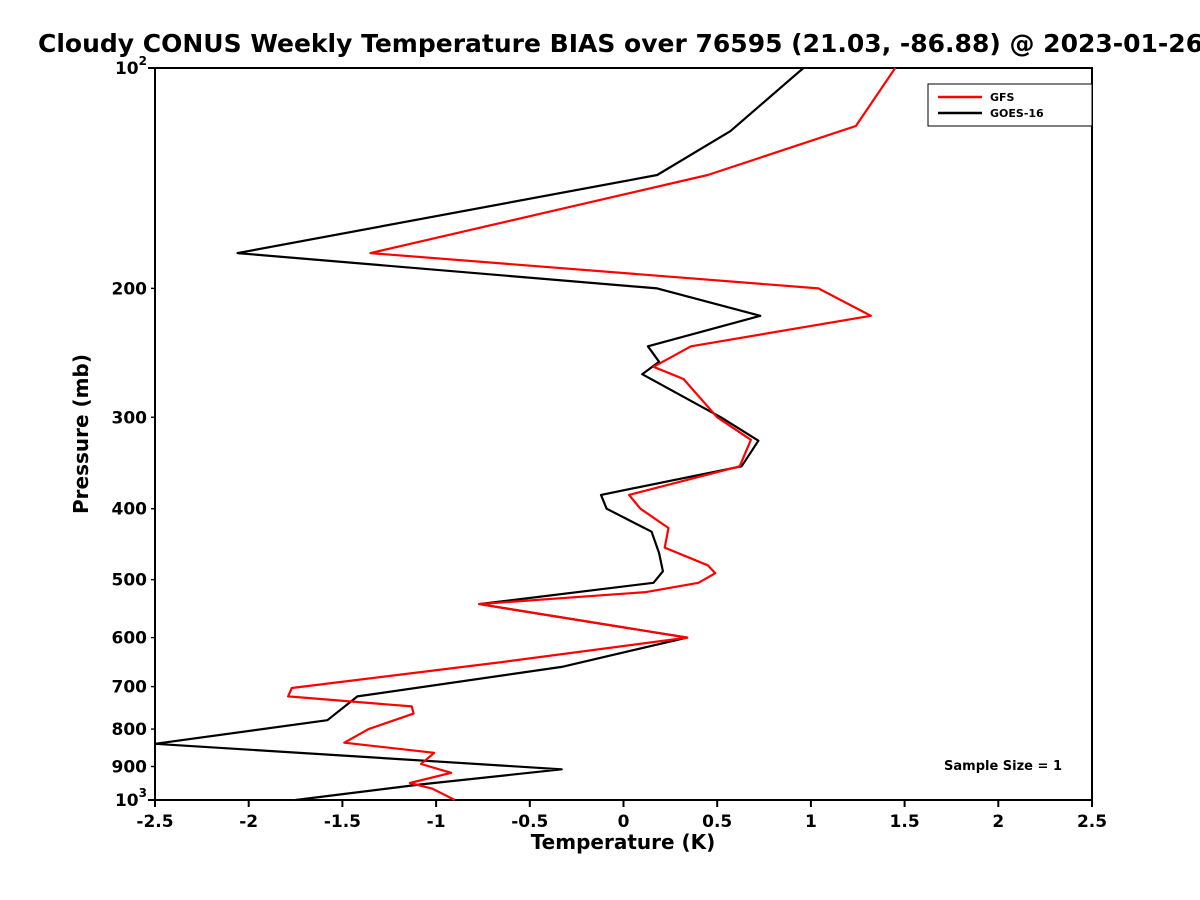 This screenshot has height=900, width=1200. I want to click on y-tick-minor-label: 300, so click(130, 418).